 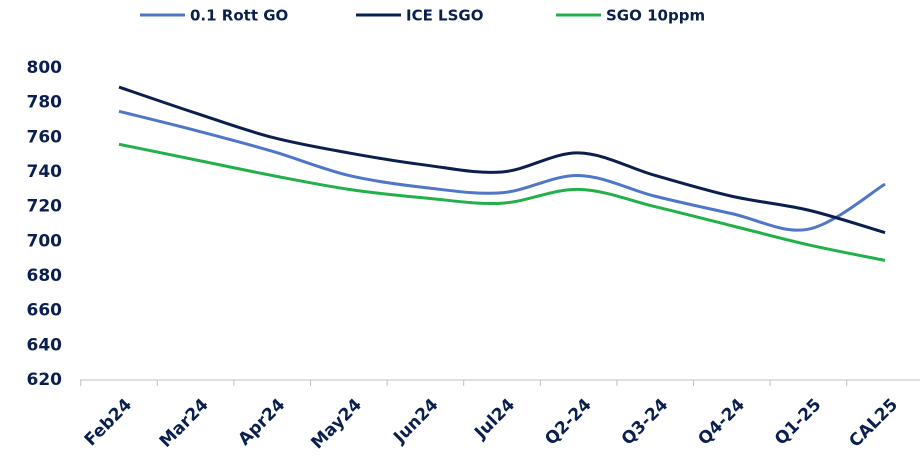 What do you see at coordinates (45, 311) in the screenshot?
I see `y-tick-label: 660` at bounding box center [45, 311].